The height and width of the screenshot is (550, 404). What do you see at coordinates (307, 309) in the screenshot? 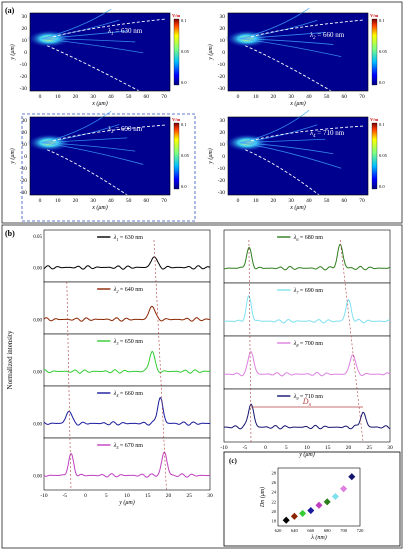
I see `trace-7: λ7 = 690 nm` at bounding box center [307, 309].